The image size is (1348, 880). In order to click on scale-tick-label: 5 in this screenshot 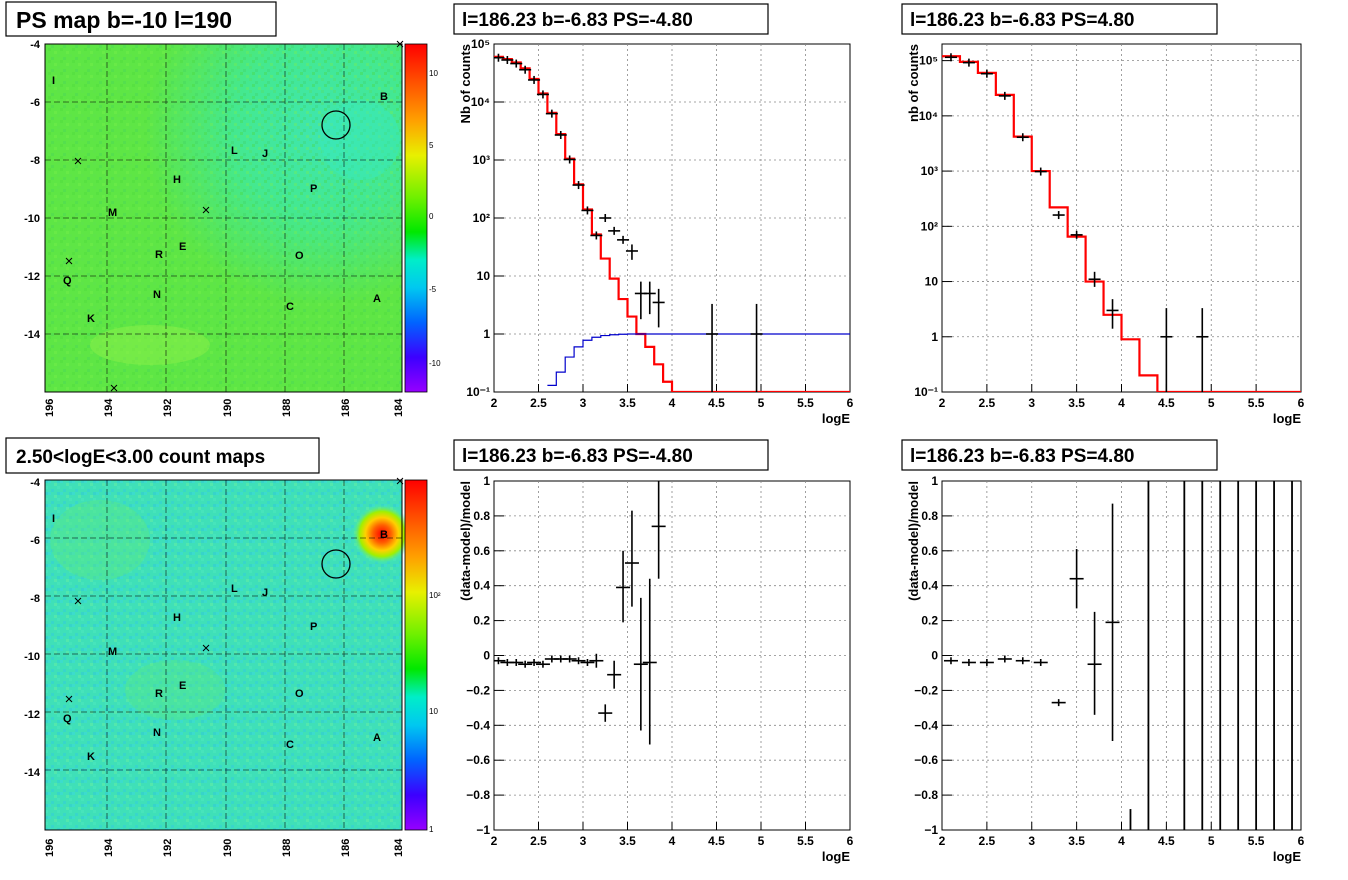, I will do `click(431, 145)`.